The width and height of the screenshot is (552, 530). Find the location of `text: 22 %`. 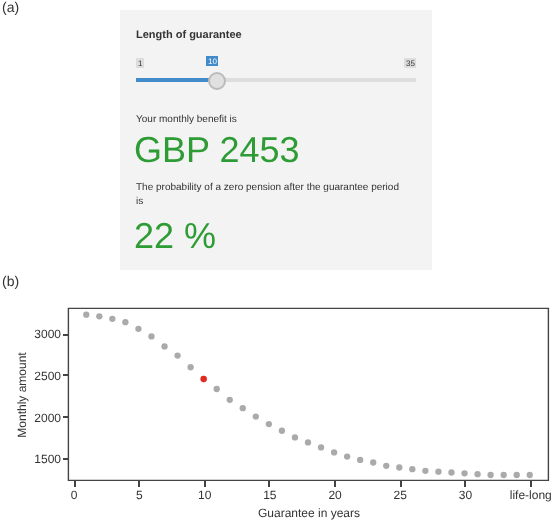

text: 22 % is located at coordinates (175, 237).